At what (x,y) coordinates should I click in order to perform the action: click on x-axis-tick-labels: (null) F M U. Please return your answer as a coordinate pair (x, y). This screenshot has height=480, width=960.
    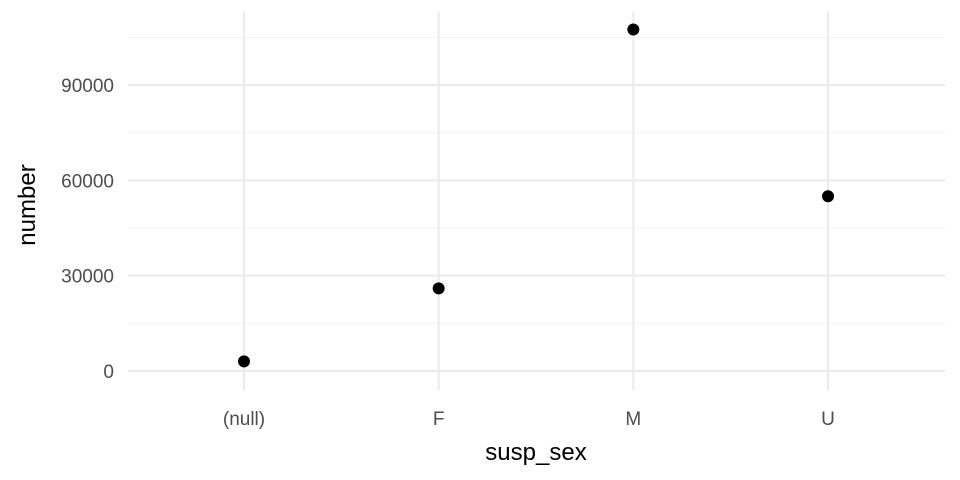
    Looking at the image, I should click on (529, 419).